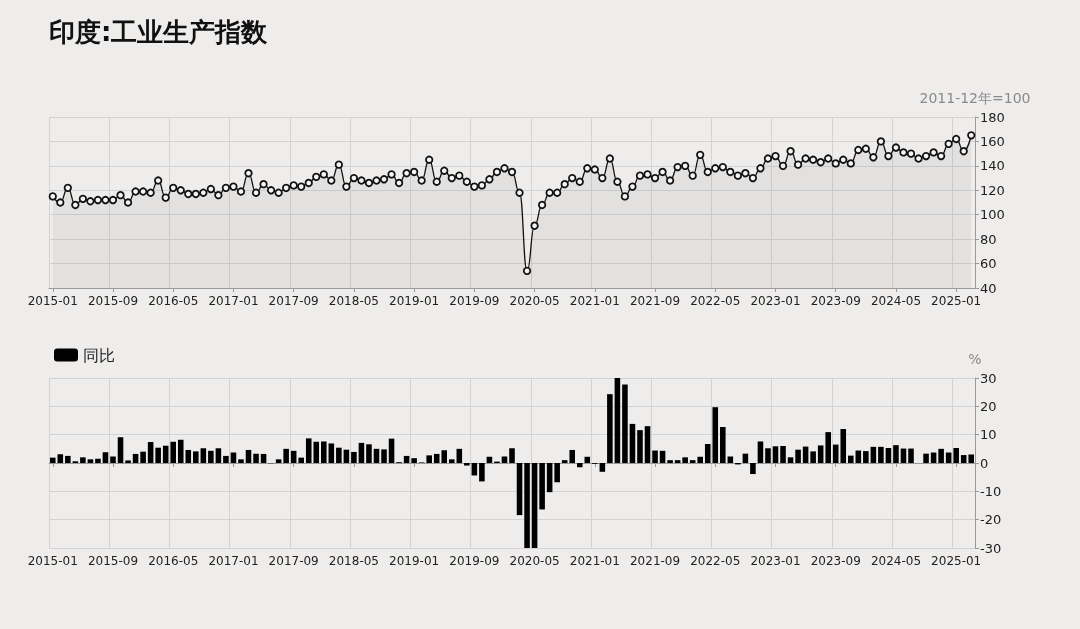  Describe the element at coordinates (988, 239) in the screenshot. I see `y-tick-label: 80` at that location.